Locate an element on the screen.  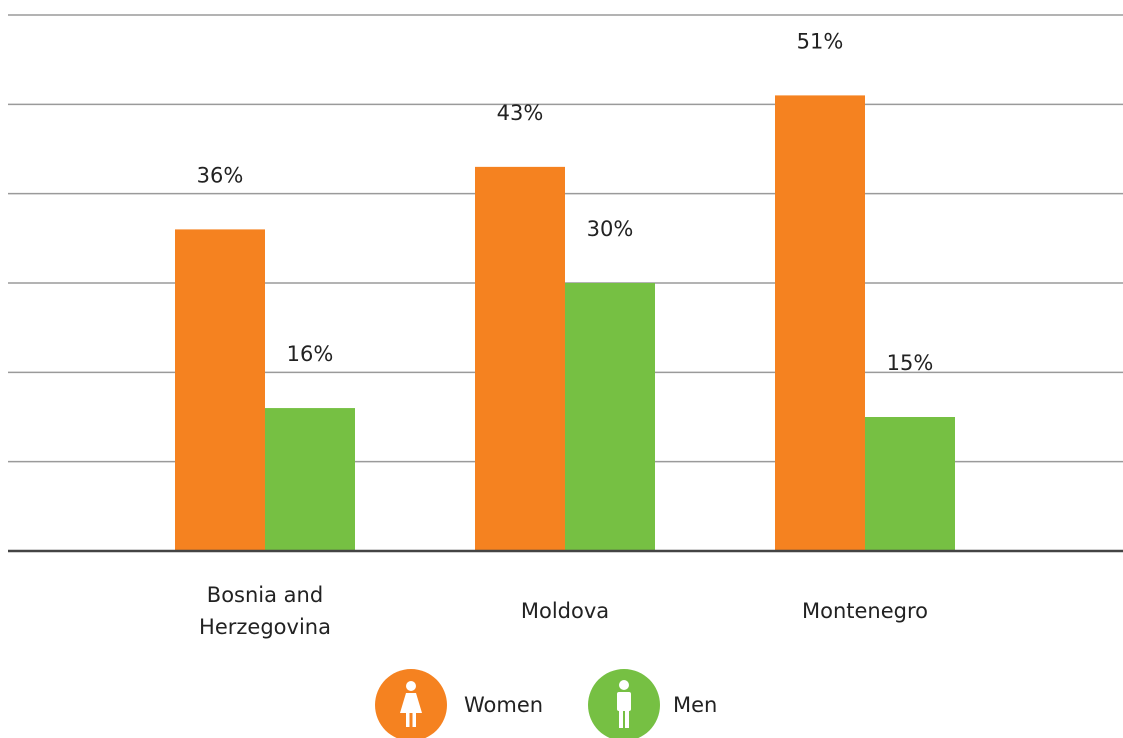
legend-men-icon is located at coordinates (624, 703).